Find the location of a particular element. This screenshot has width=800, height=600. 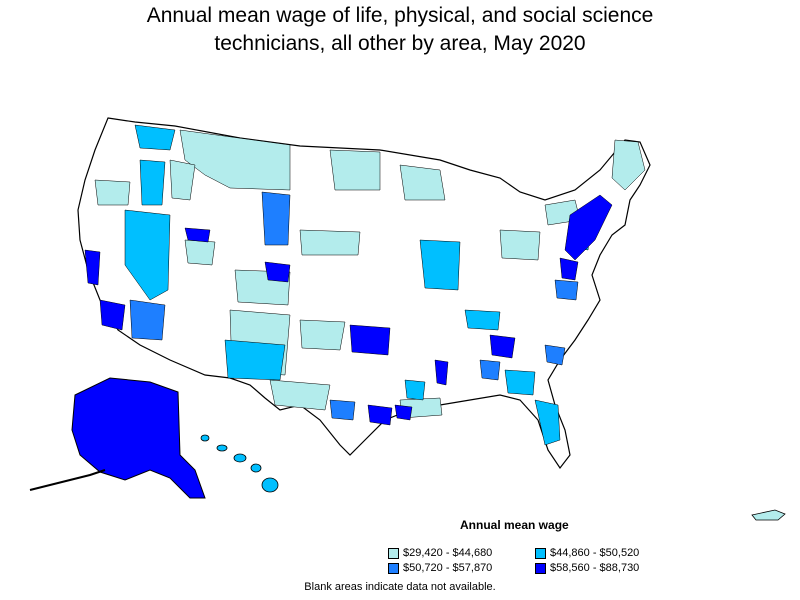

legend-swatch-tier2 is located at coordinates (540, 553).